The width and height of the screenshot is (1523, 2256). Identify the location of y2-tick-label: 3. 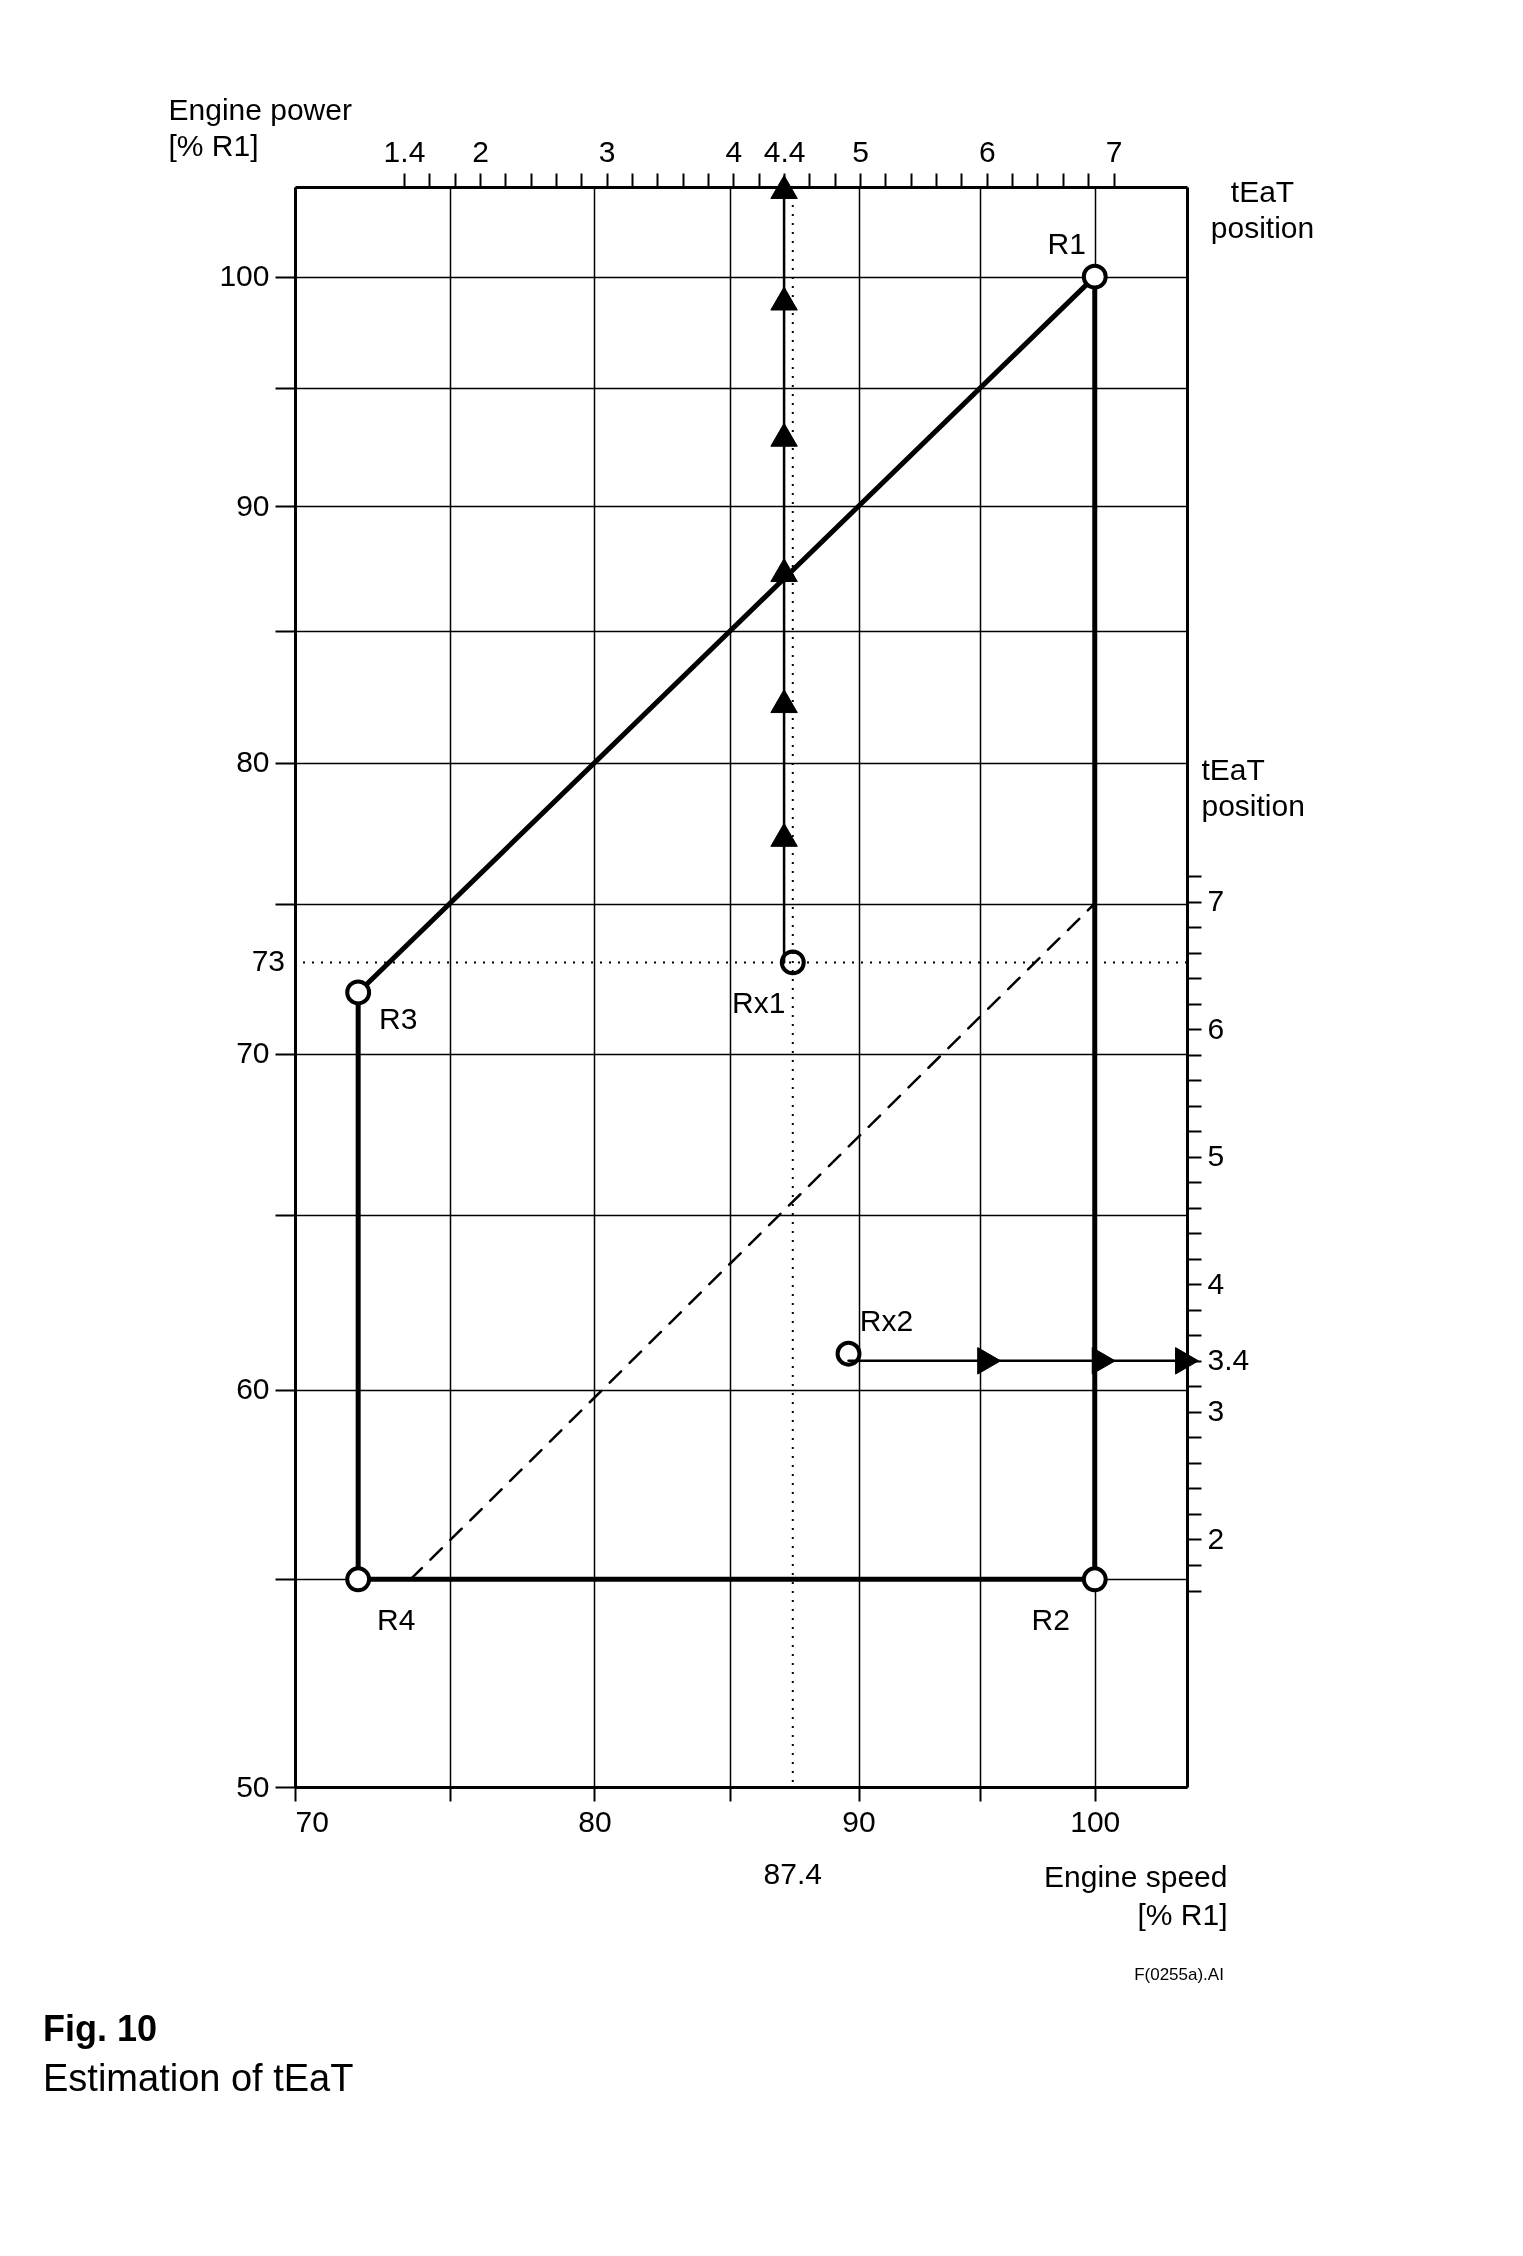
(1216, 1411).